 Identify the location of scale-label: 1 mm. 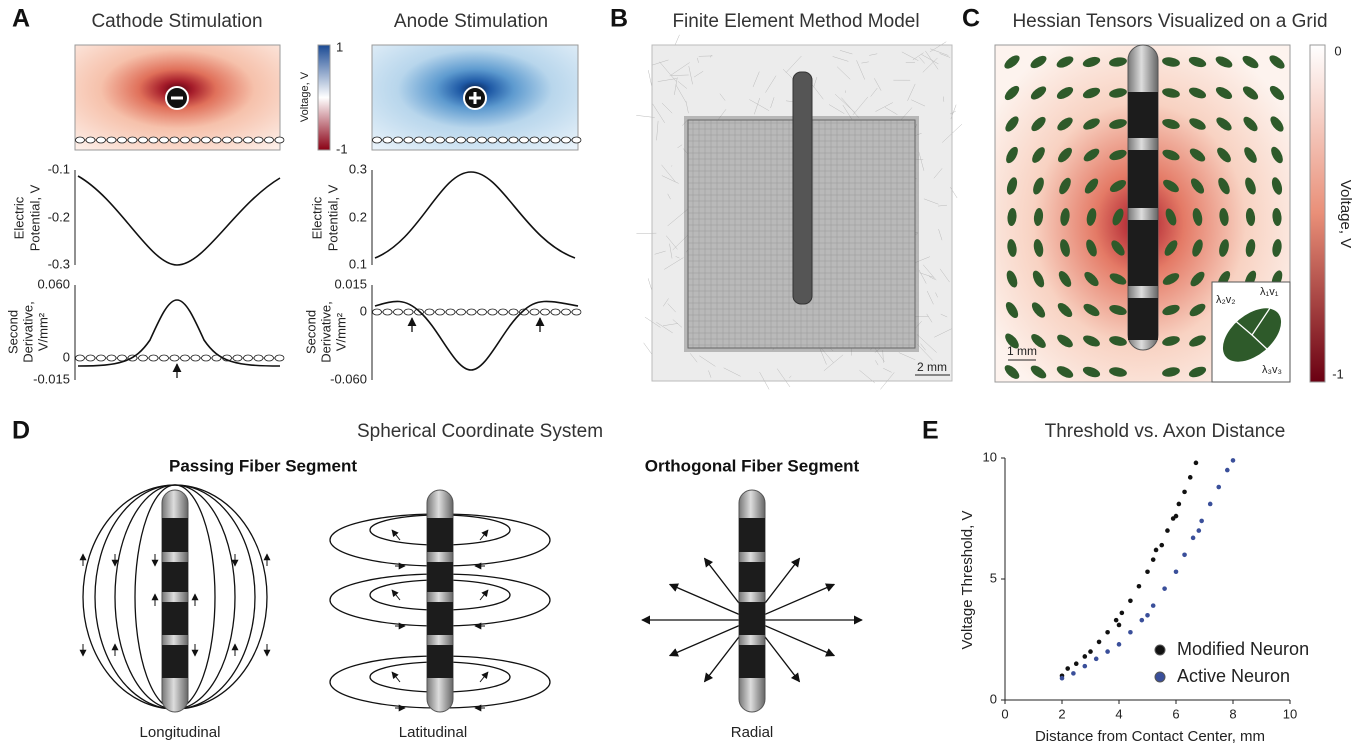
(1022, 351).